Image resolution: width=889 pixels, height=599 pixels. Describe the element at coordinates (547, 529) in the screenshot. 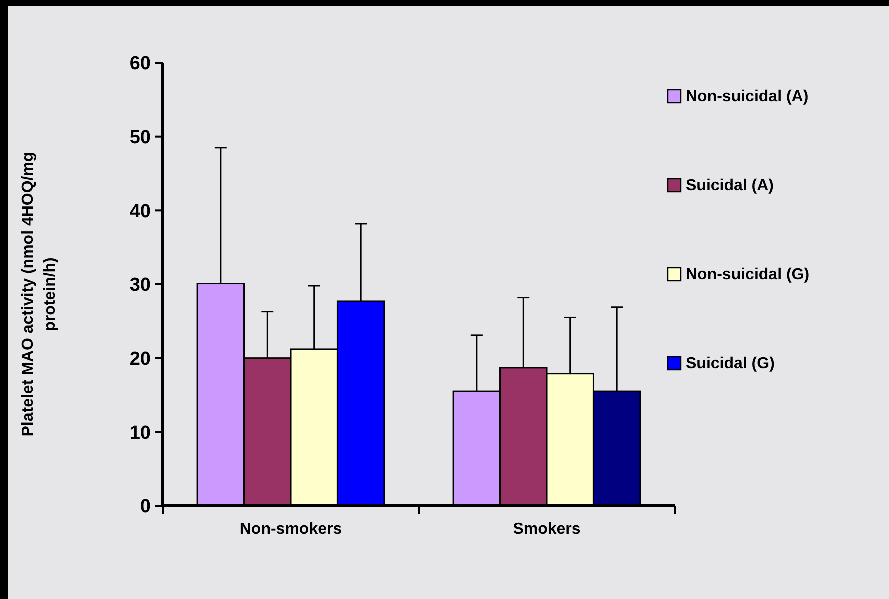

I see `x-tick-label: Smokers` at that location.